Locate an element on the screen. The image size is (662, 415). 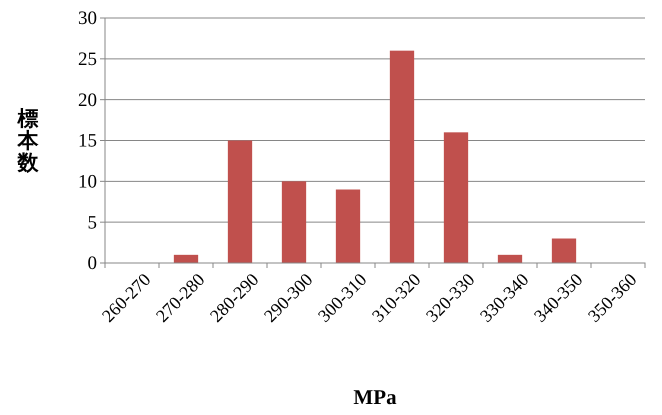
y-tick-label: 25 is located at coordinates (87, 59).